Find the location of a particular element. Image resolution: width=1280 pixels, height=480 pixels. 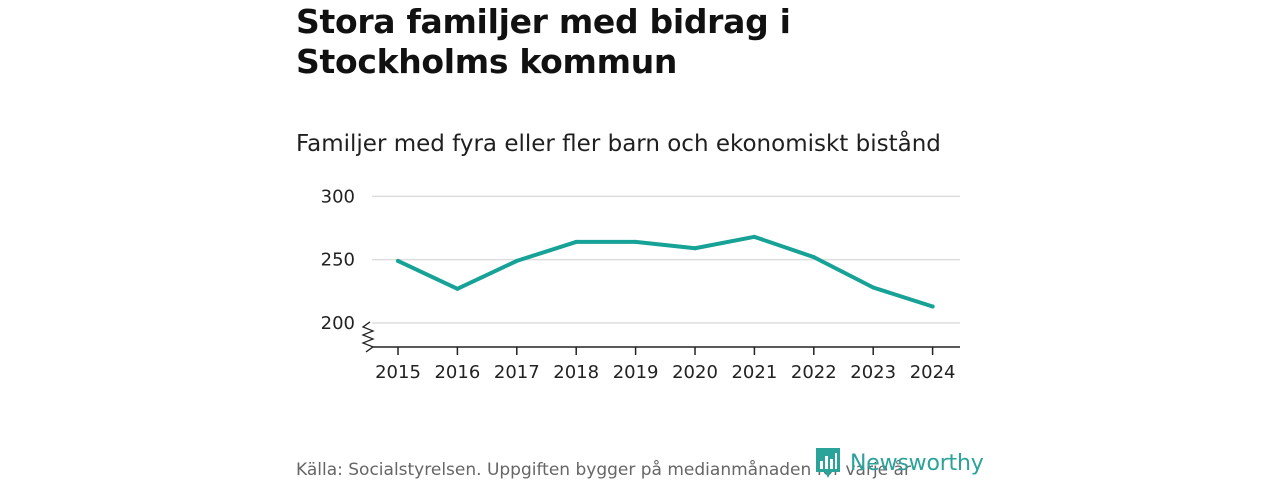

series-layer is located at coordinates (665, 271).